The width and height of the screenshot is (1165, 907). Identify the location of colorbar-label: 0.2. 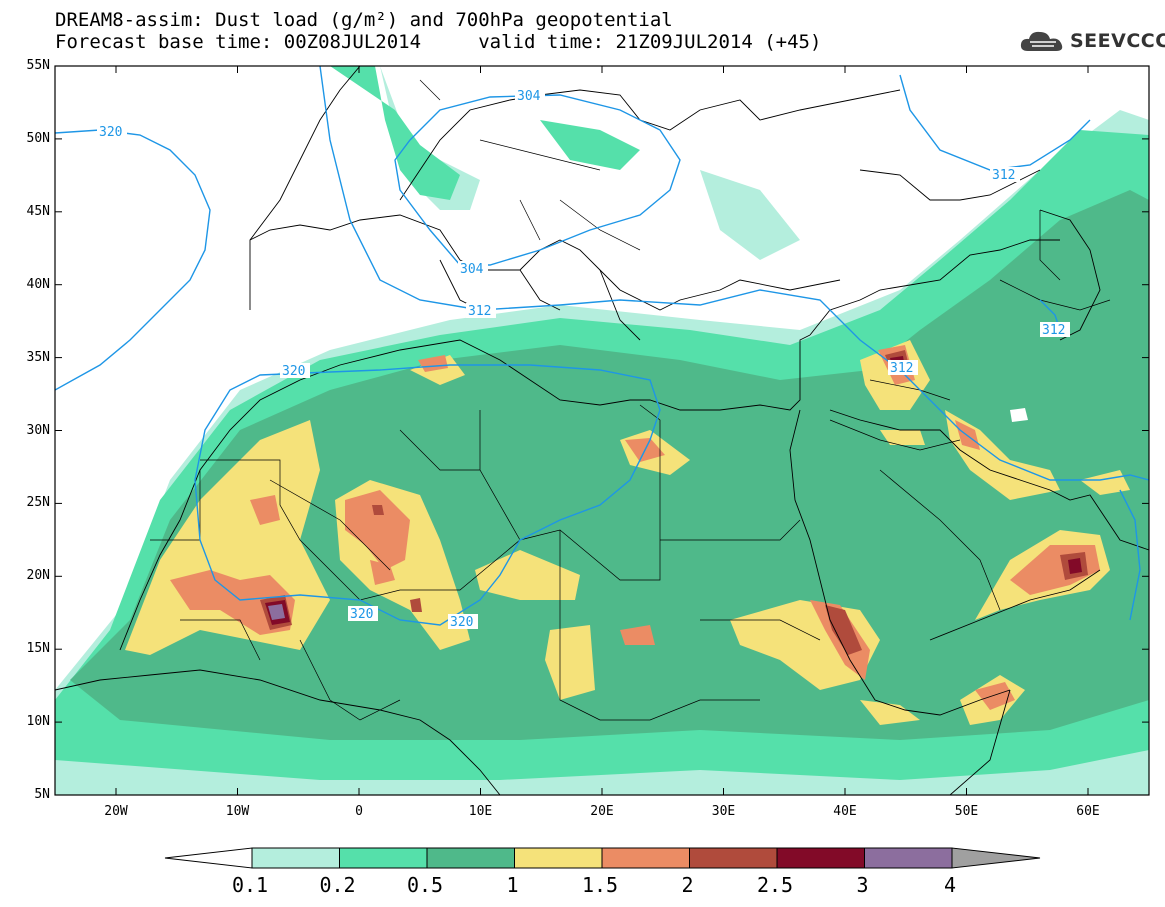
(337, 885).